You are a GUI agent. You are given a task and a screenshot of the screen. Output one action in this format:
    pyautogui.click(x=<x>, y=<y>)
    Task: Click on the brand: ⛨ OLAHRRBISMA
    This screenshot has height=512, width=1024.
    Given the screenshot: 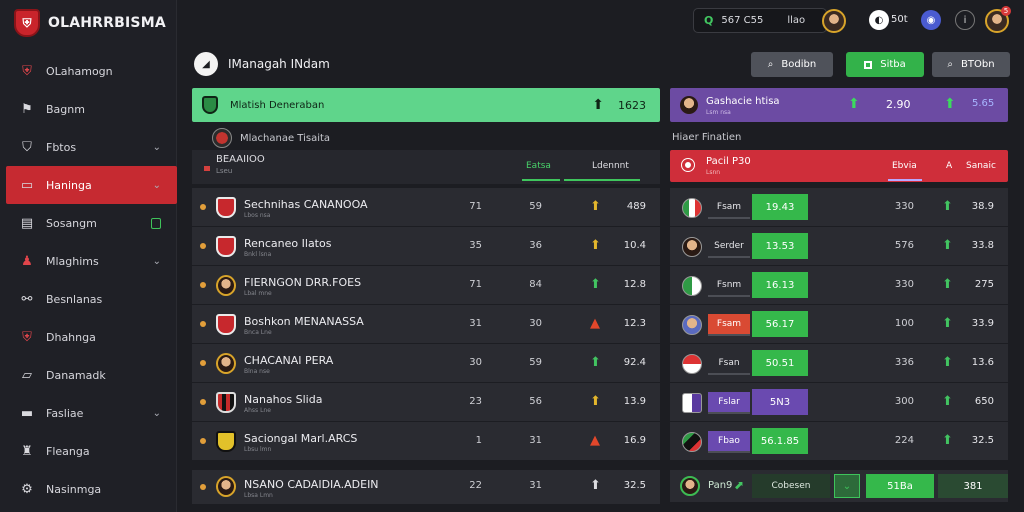 What is the action you would take?
    pyautogui.click(x=90, y=23)
    